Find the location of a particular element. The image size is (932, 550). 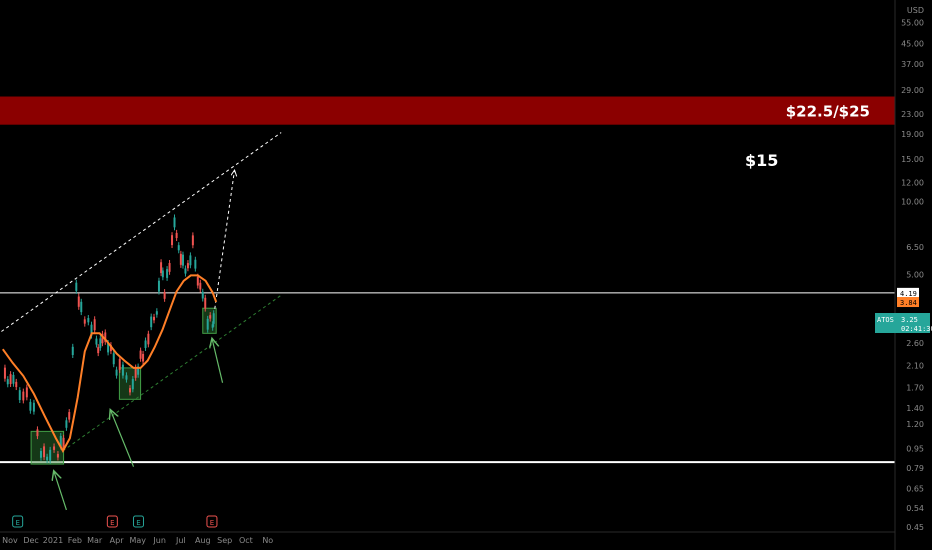

price-tick-label: 1.70 is located at coordinates (915, 388).